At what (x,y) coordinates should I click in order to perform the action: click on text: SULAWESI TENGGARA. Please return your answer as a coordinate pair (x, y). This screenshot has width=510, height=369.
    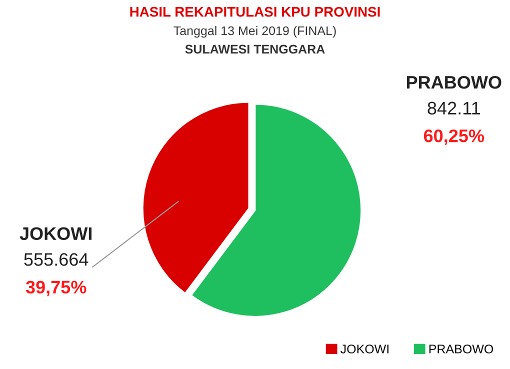
    Looking at the image, I should click on (255, 49).